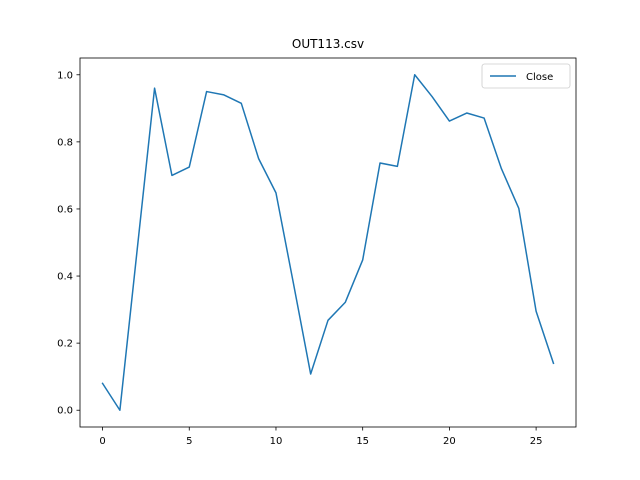  What do you see at coordinates (65, 209) in the screenshot?
I see `y-tick-label: 0.6` at bounding box center [65, 209].